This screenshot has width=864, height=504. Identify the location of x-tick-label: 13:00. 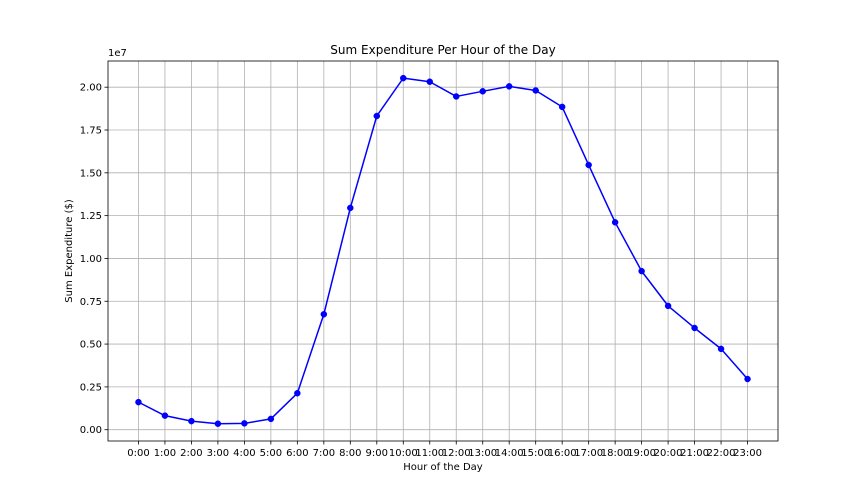
(482, 453).